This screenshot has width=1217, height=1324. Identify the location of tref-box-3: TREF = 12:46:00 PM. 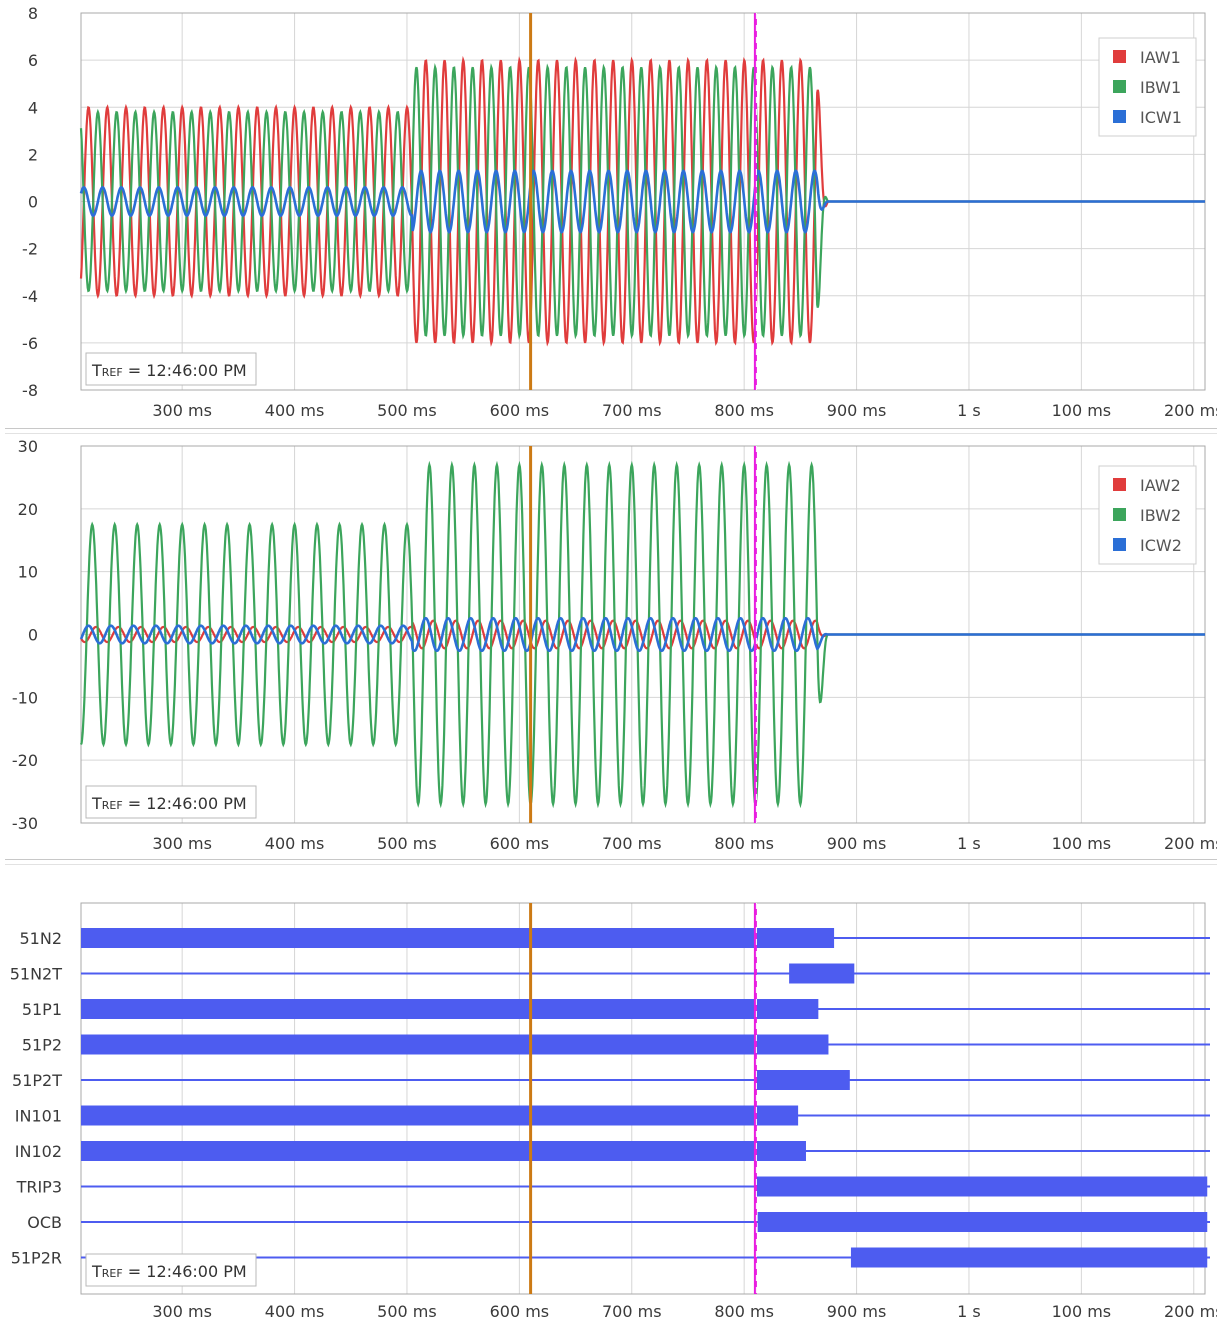
(171, 1270).